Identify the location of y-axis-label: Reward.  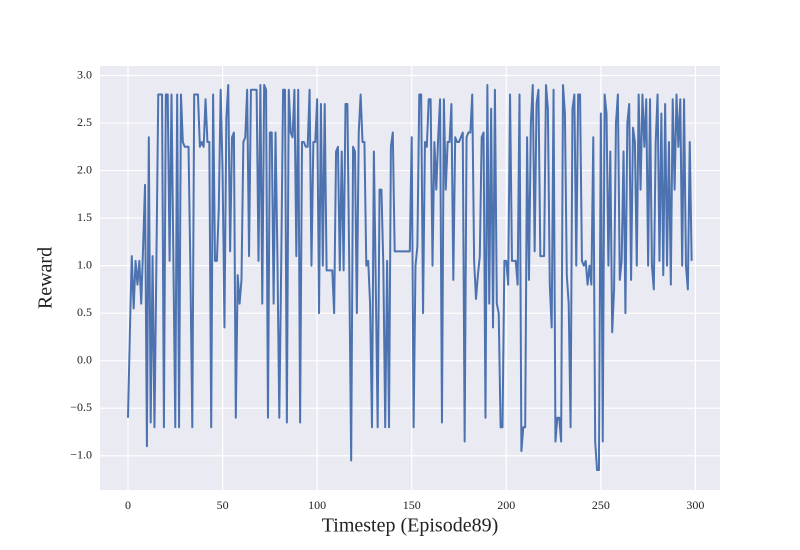
(46, 278).